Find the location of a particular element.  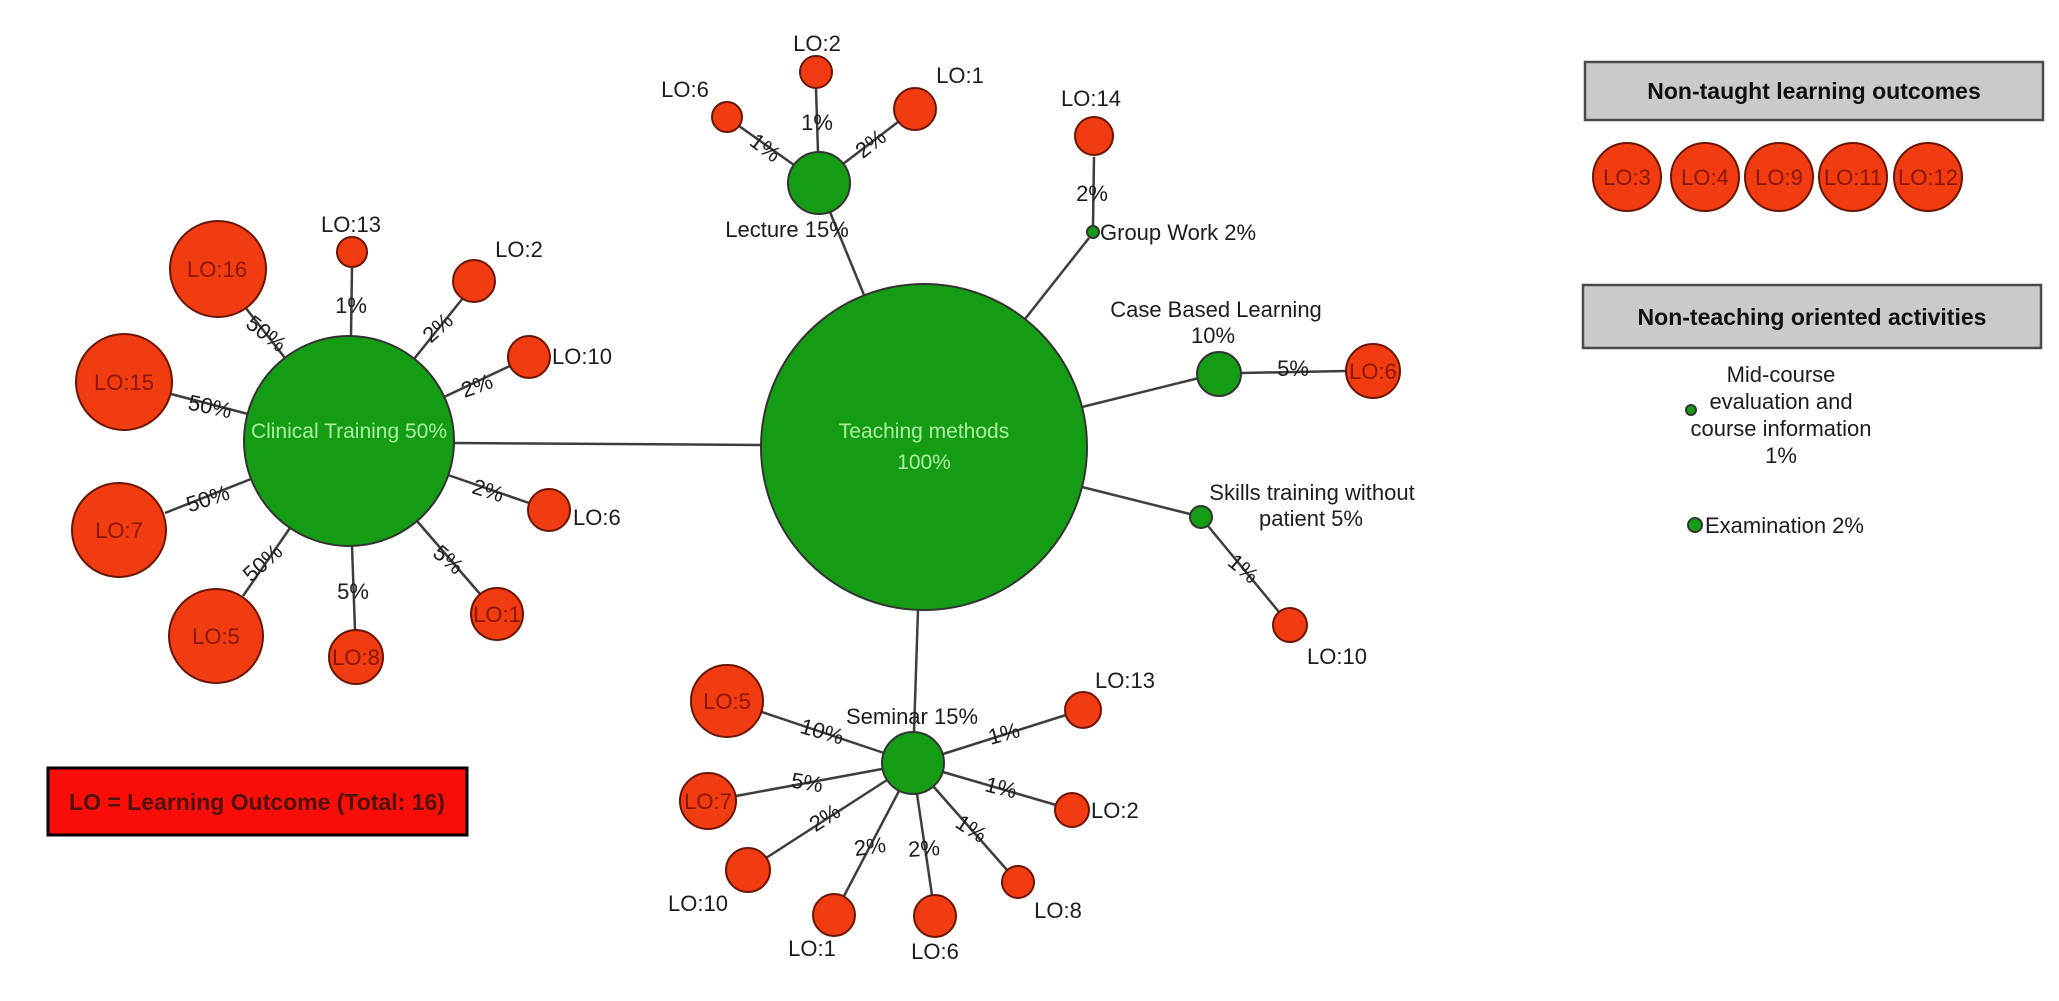

edge-lecture-lo2 is located at coordinates (817, 120).